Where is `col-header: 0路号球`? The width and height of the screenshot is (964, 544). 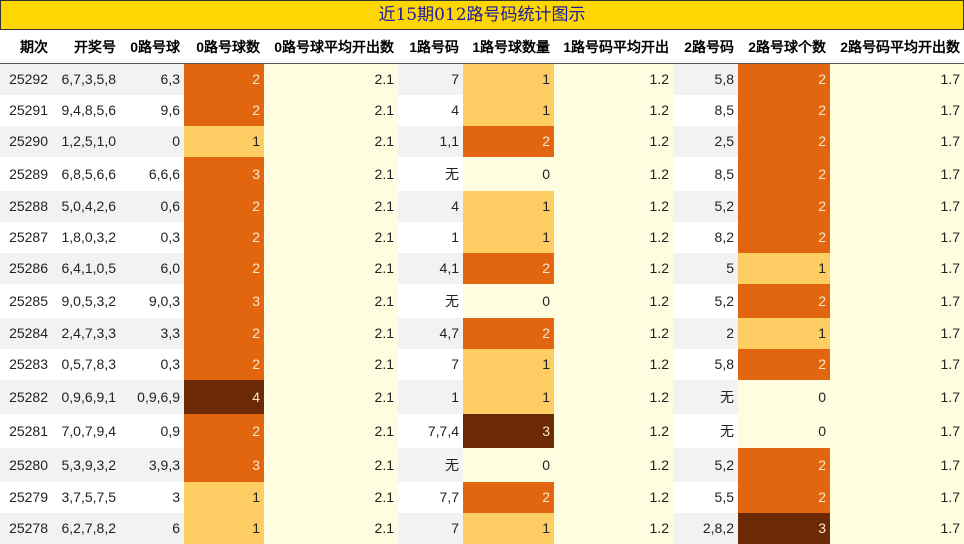
col-header: 0路号球 is located at coordinates (152, 47).